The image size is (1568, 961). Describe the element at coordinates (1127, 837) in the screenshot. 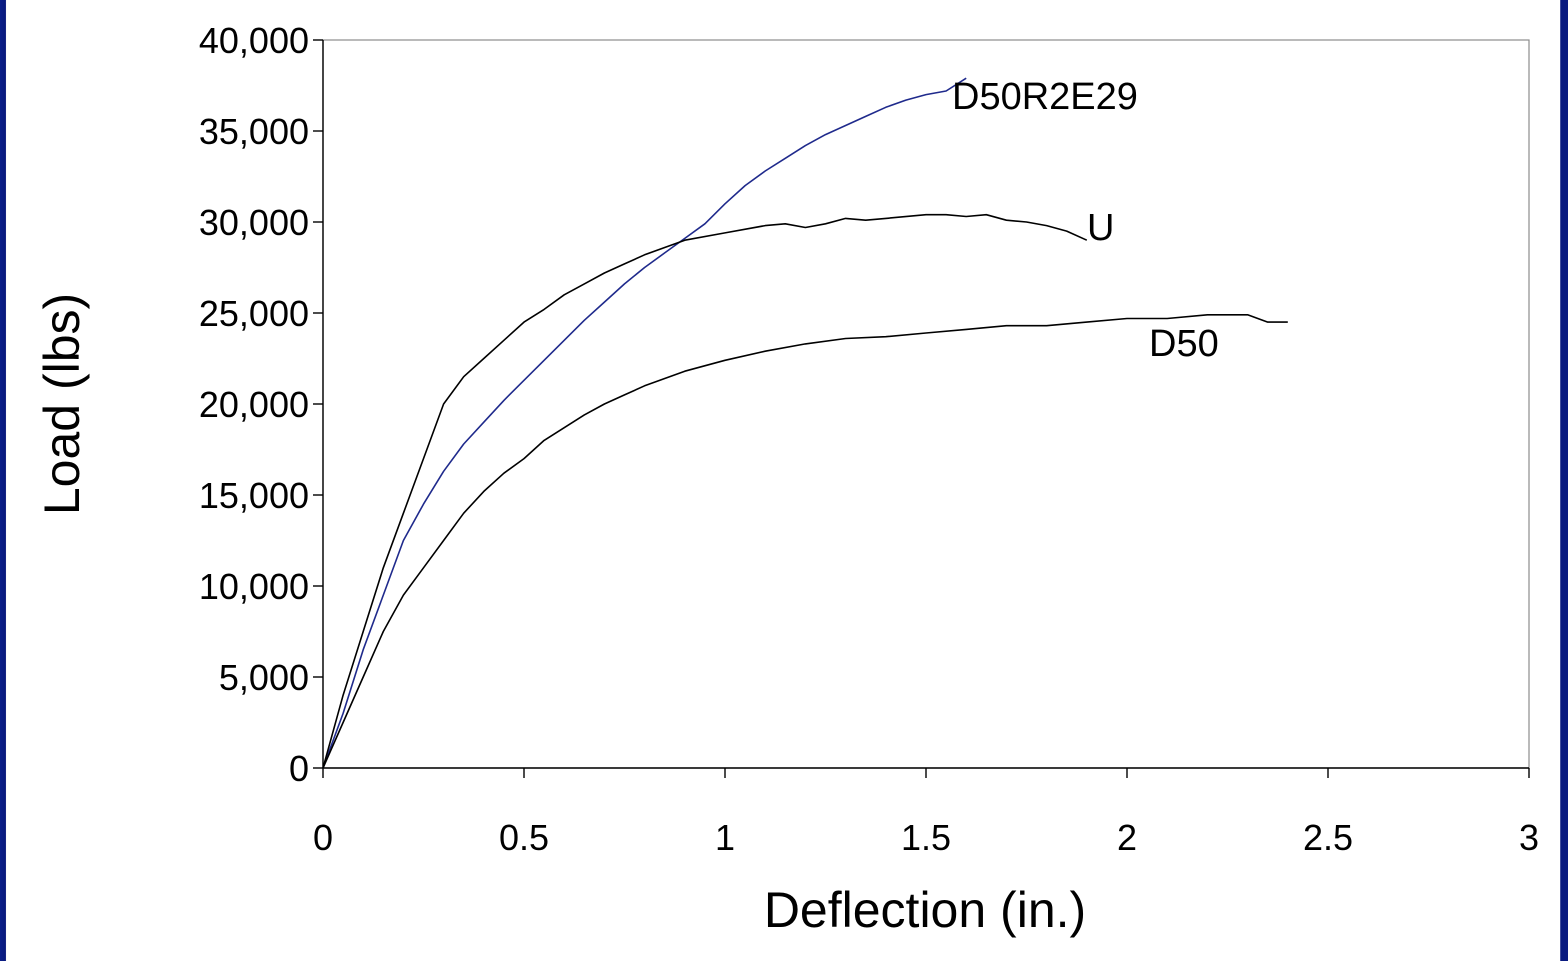

I see `x-tick-label: 2` at that location.